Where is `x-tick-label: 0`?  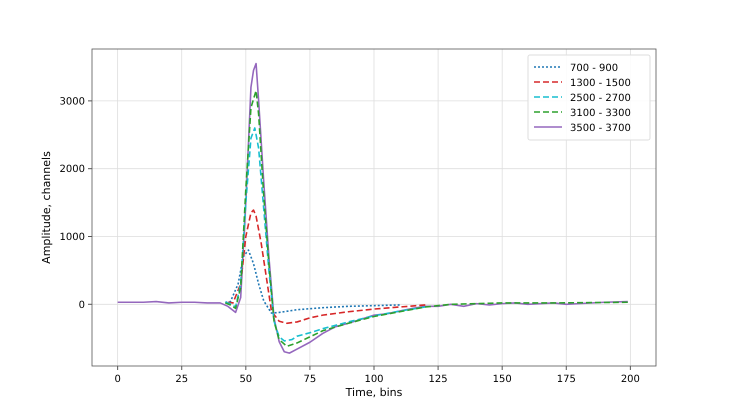
x-tick-label: 0 is located at coordinates (117, 379).